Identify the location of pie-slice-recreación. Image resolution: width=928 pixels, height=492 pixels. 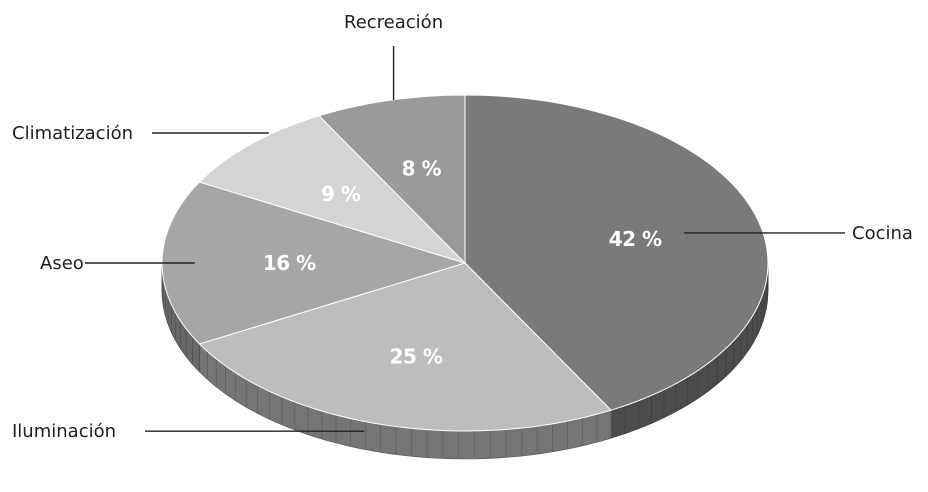
(392, 179).